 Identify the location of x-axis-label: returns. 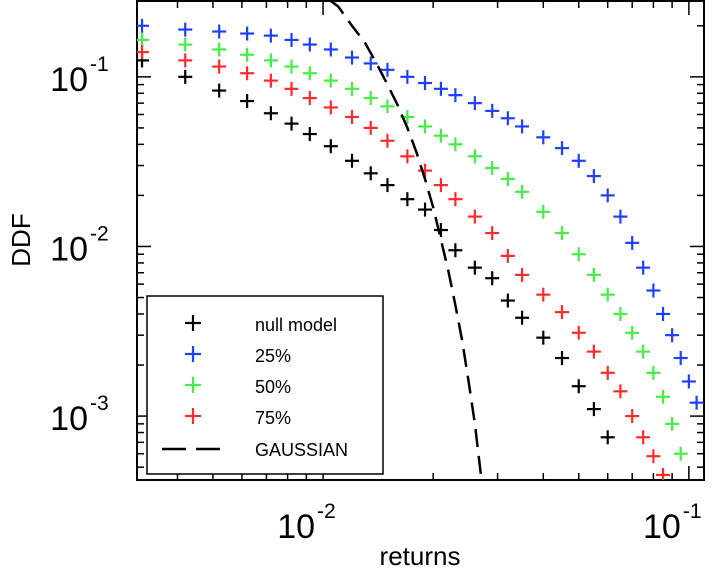
(420, 556).